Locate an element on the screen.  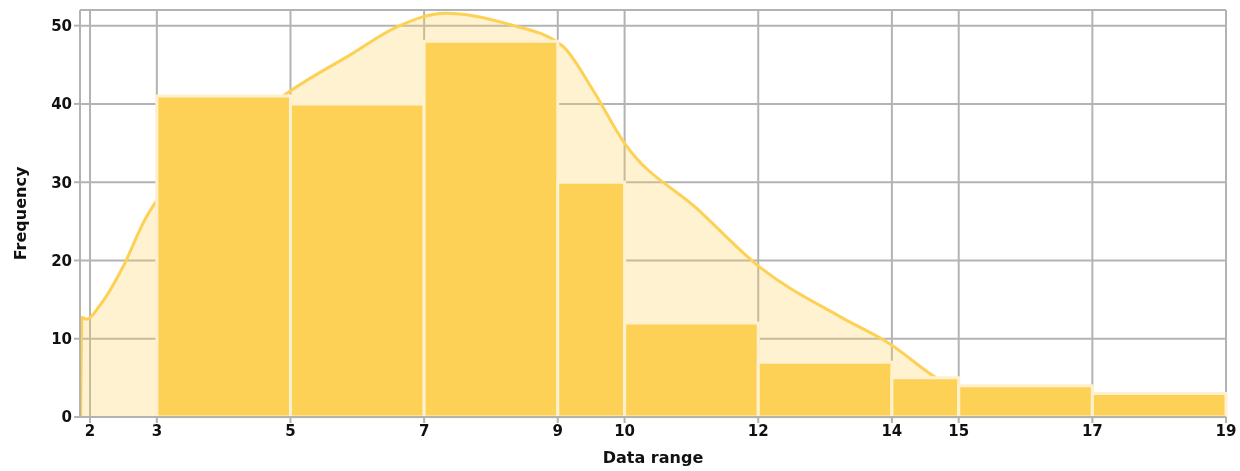
x-tick-label: 12 is located at coordinates (758, 430).